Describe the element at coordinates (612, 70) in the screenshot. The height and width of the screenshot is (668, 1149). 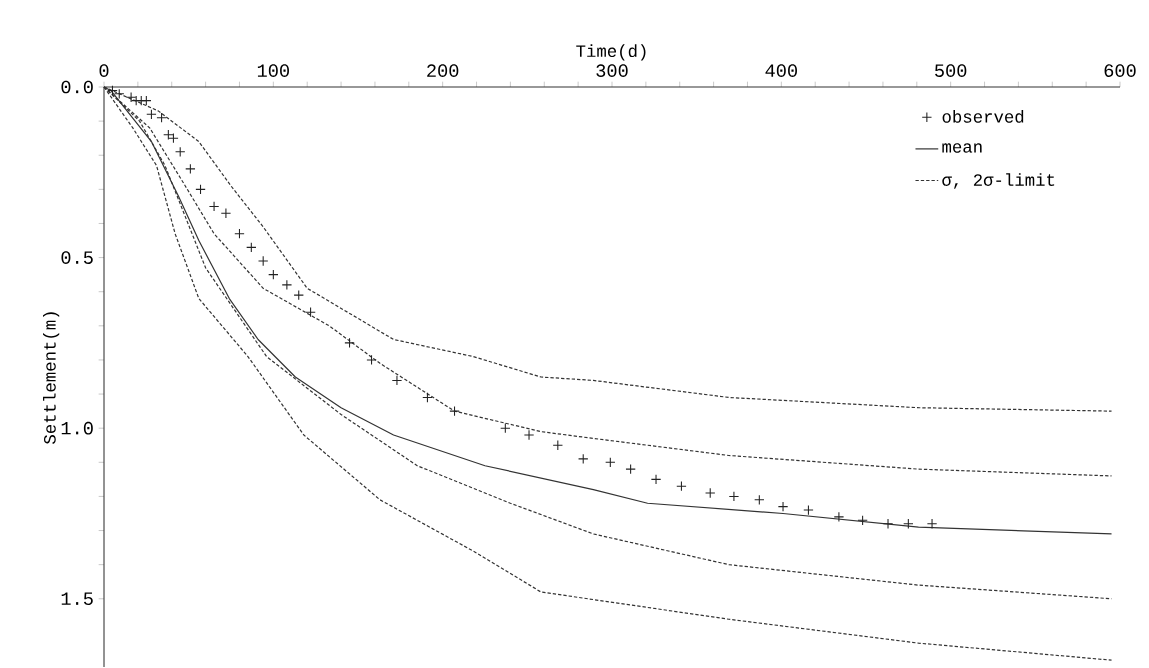
I see `x-tick-label: 300` at that location.